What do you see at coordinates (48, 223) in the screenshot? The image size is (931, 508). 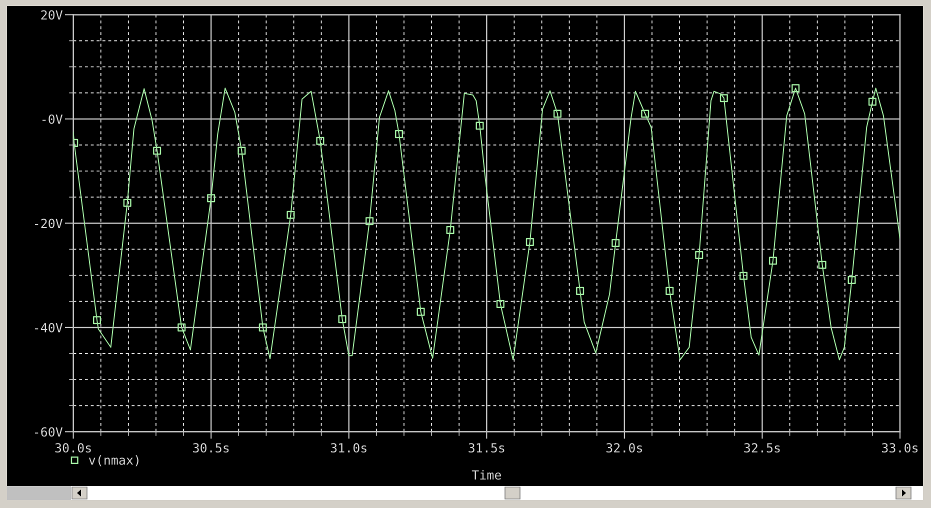 I see `y-tick-label: -20V` at bounding box center [48, 223].